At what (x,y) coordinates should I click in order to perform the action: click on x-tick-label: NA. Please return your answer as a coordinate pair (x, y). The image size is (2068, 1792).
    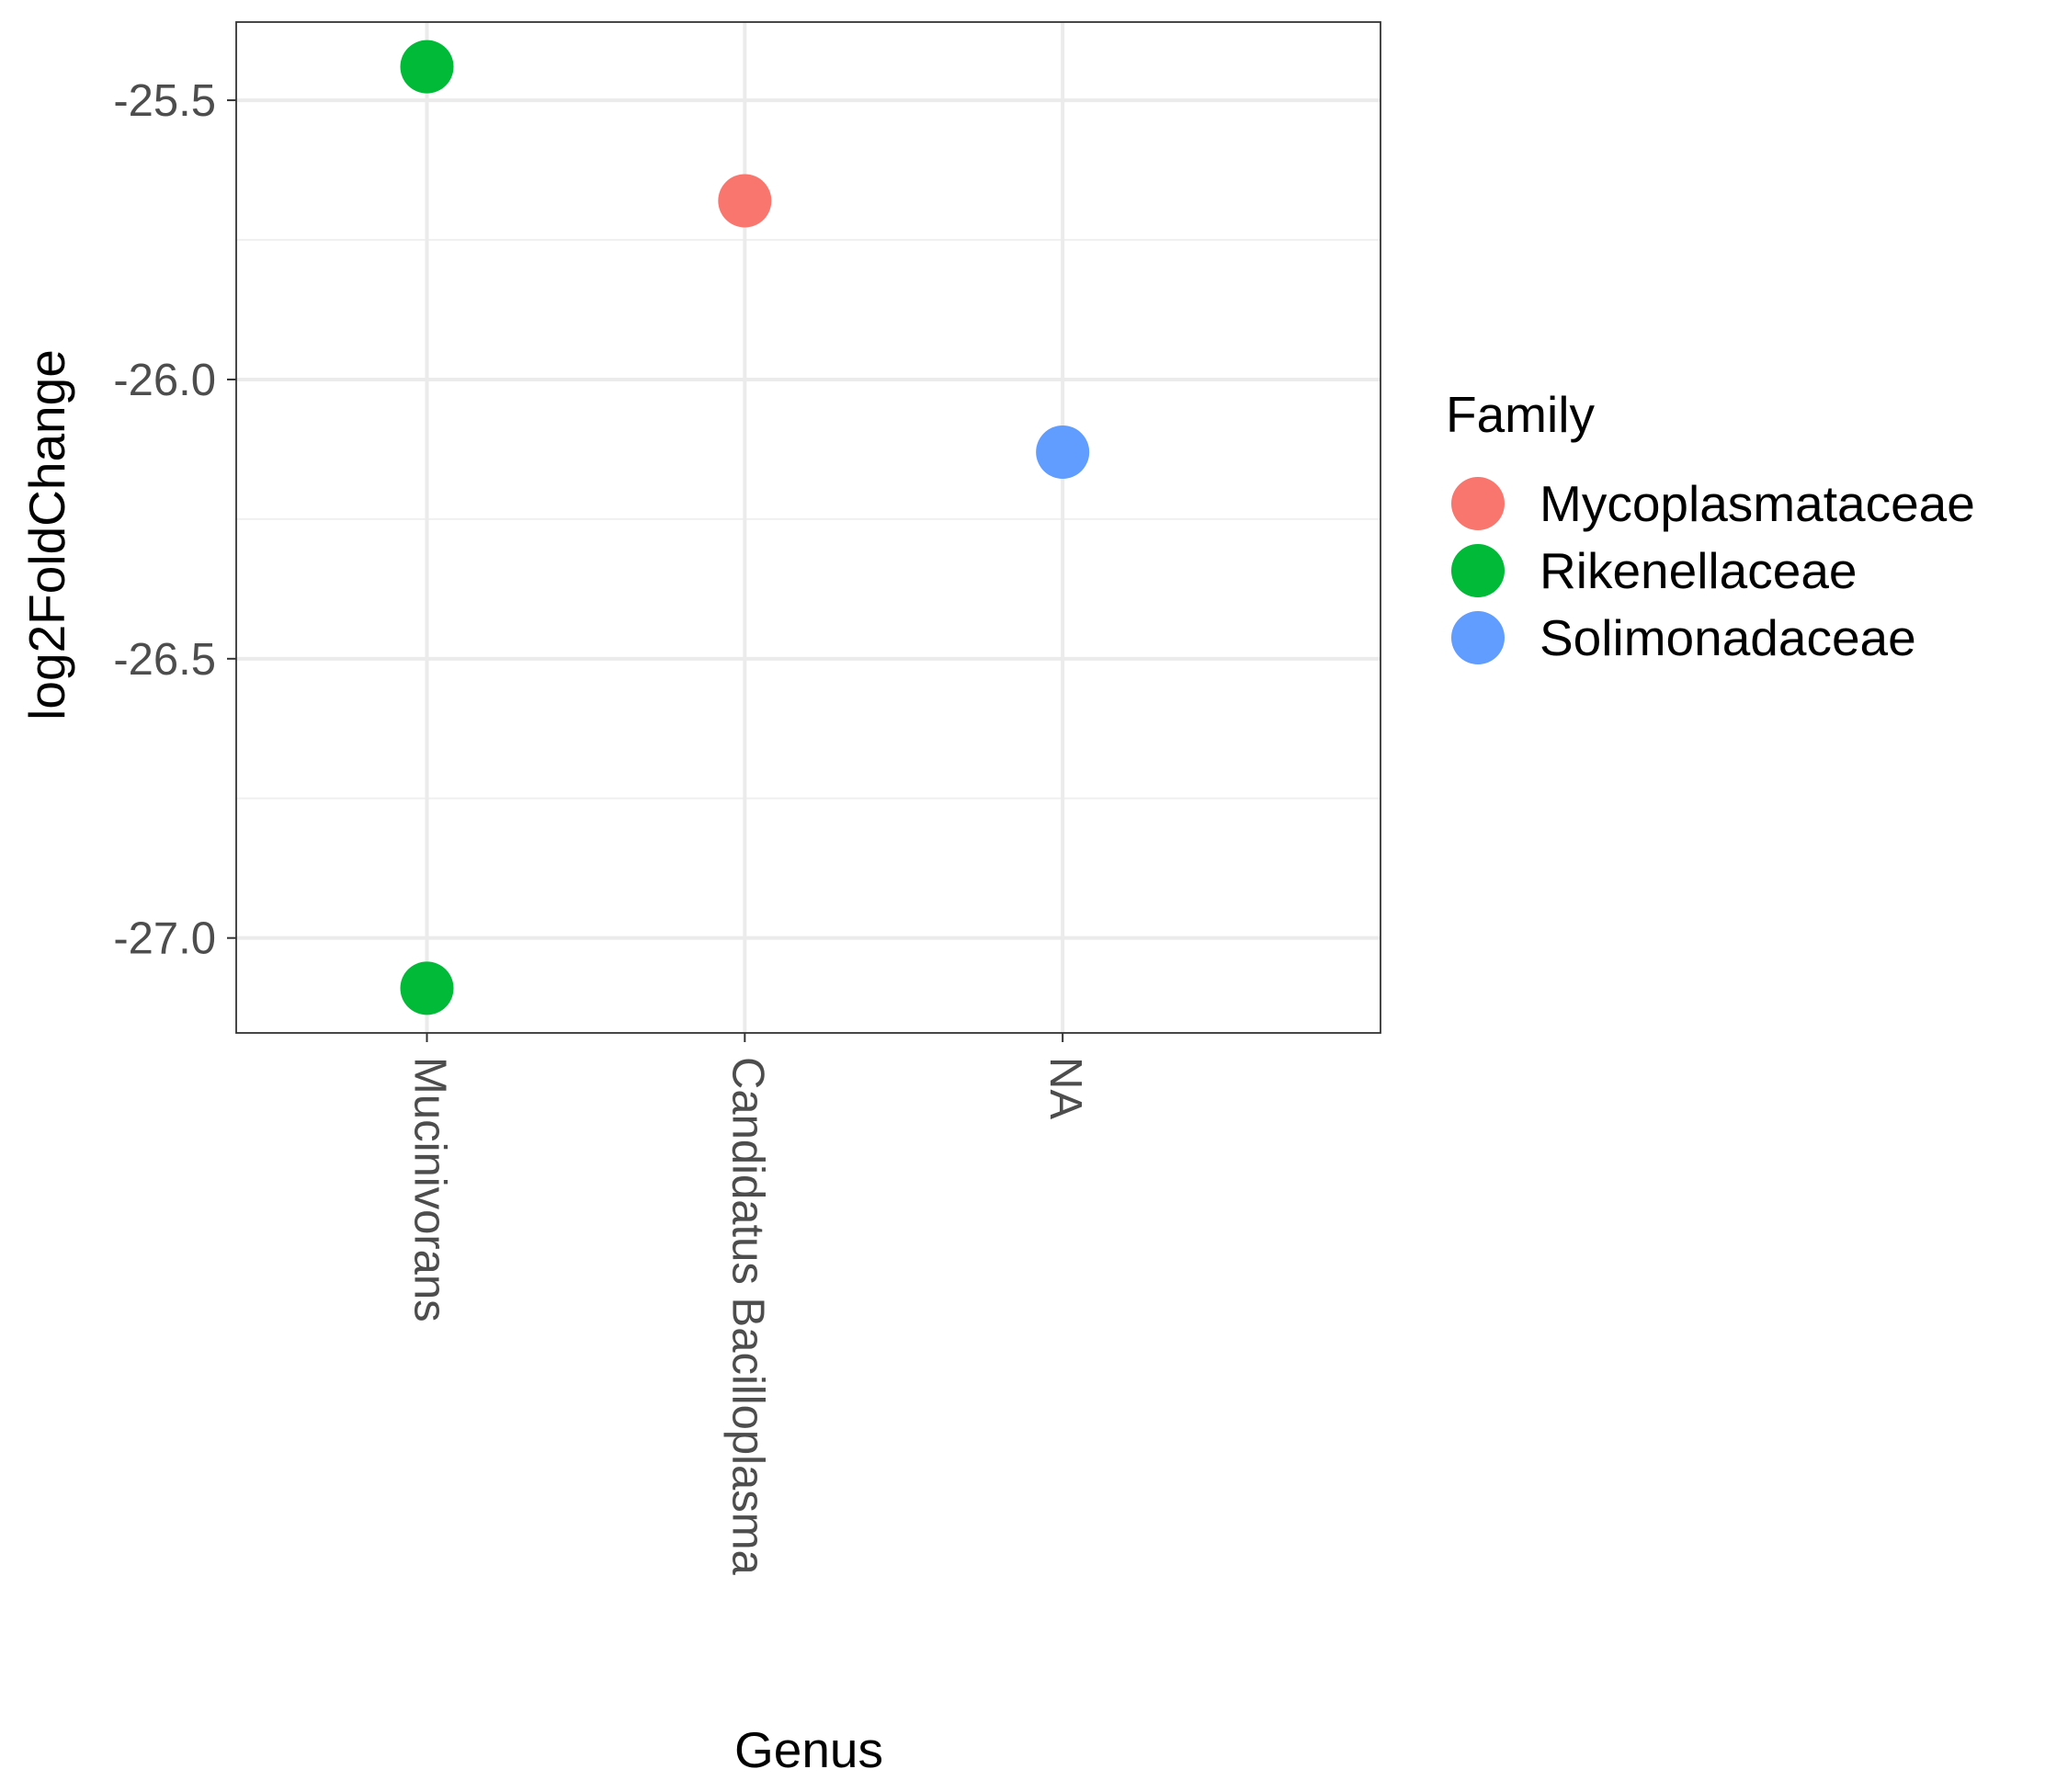
    Looking at the image, I should click on (1065, 1088).